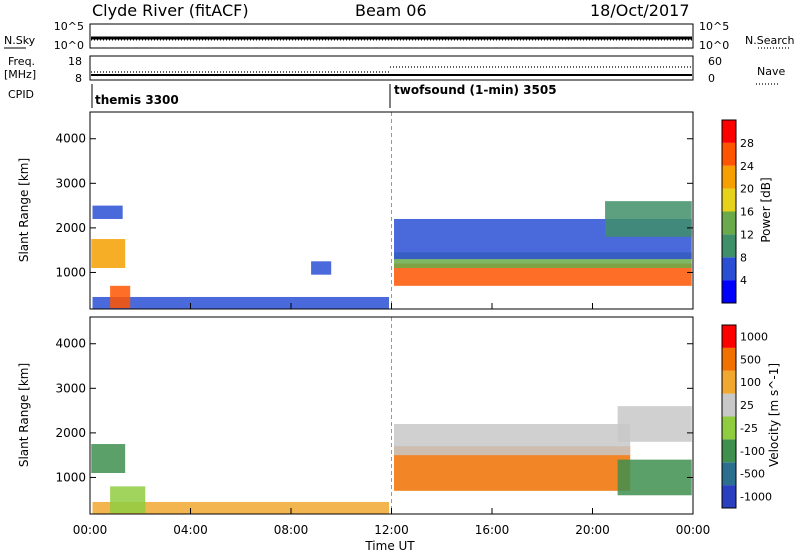  Describe the element at coordinates (640, 10) in the screenshot. I see `date-title: 18/Oct/2017` at that location.